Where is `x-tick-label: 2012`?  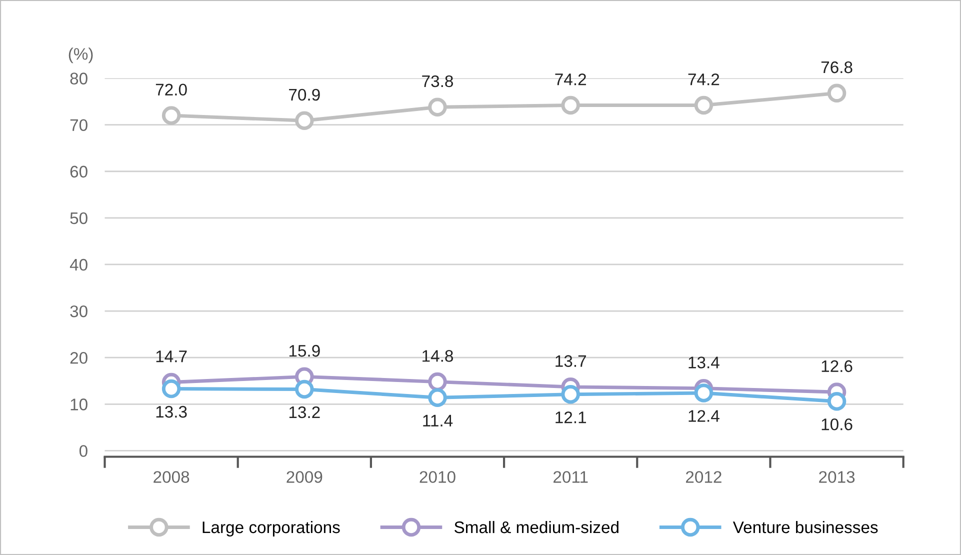 x-tick-label: 2012 is located at coordinates (704, 477).